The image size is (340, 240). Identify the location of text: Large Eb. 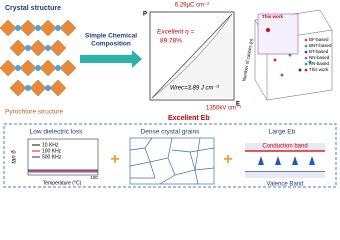
(282, 132).